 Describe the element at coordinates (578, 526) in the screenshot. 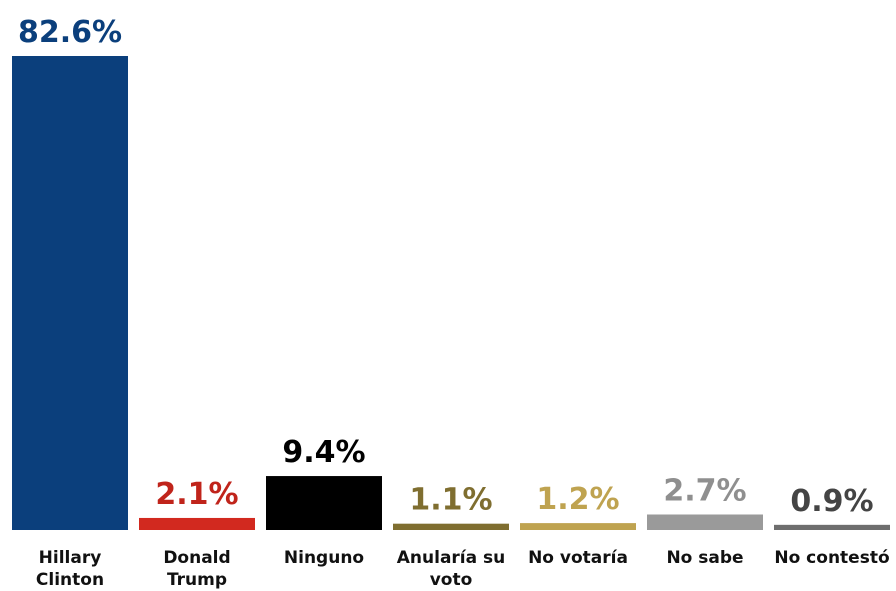

I see `bar-no-votaria` at that location.